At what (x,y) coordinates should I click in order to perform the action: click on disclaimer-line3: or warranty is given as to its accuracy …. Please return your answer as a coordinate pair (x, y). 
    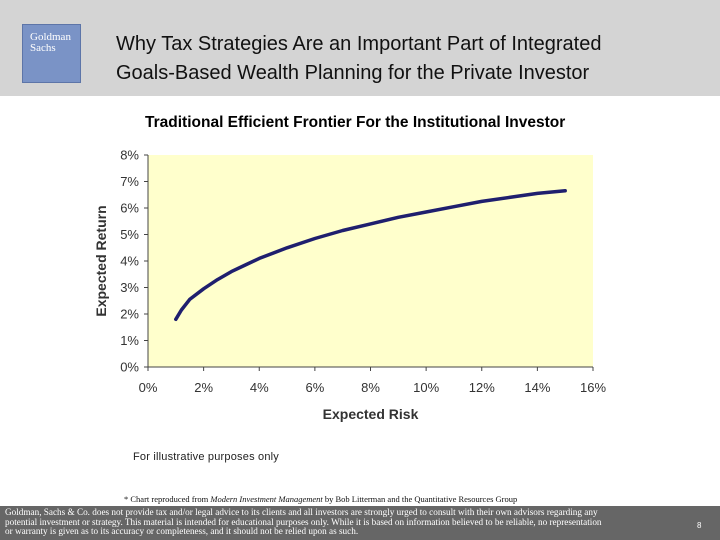
    Looking at the image, I should click on (182, 531).